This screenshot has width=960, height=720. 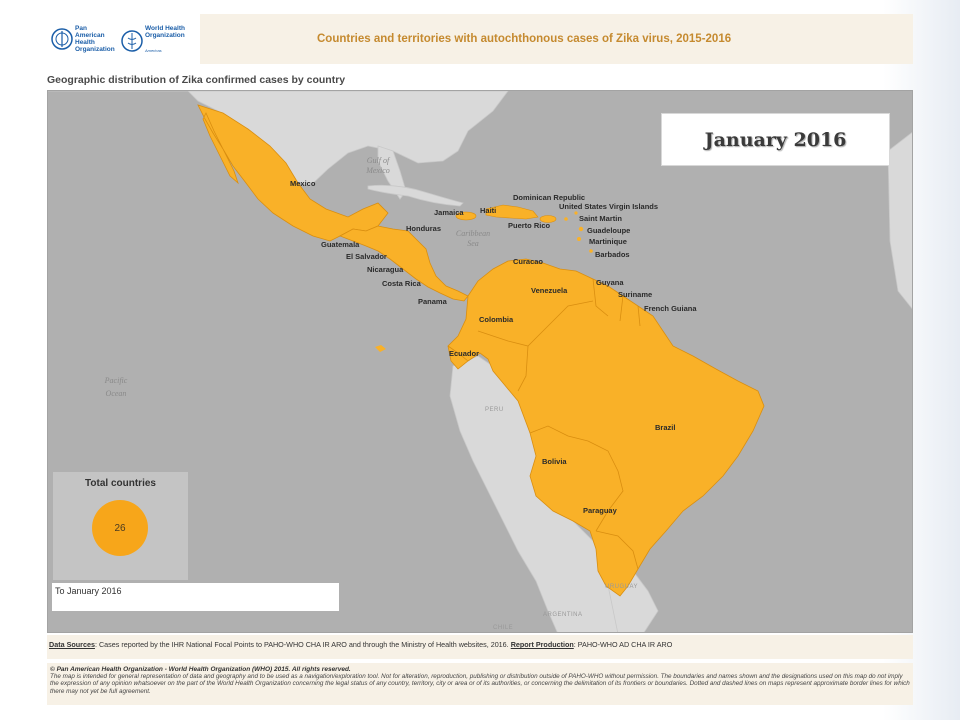 I want to click on island-usvi, so click(x=566, y=219).